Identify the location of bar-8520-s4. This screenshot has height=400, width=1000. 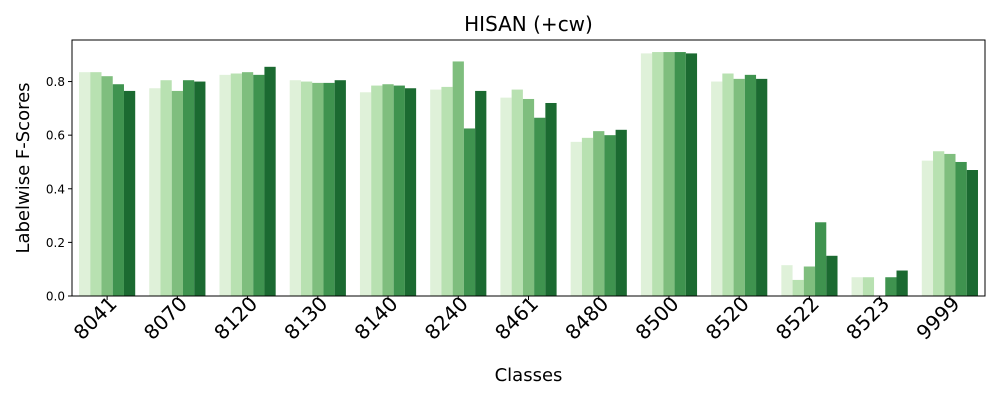
(750, 185).